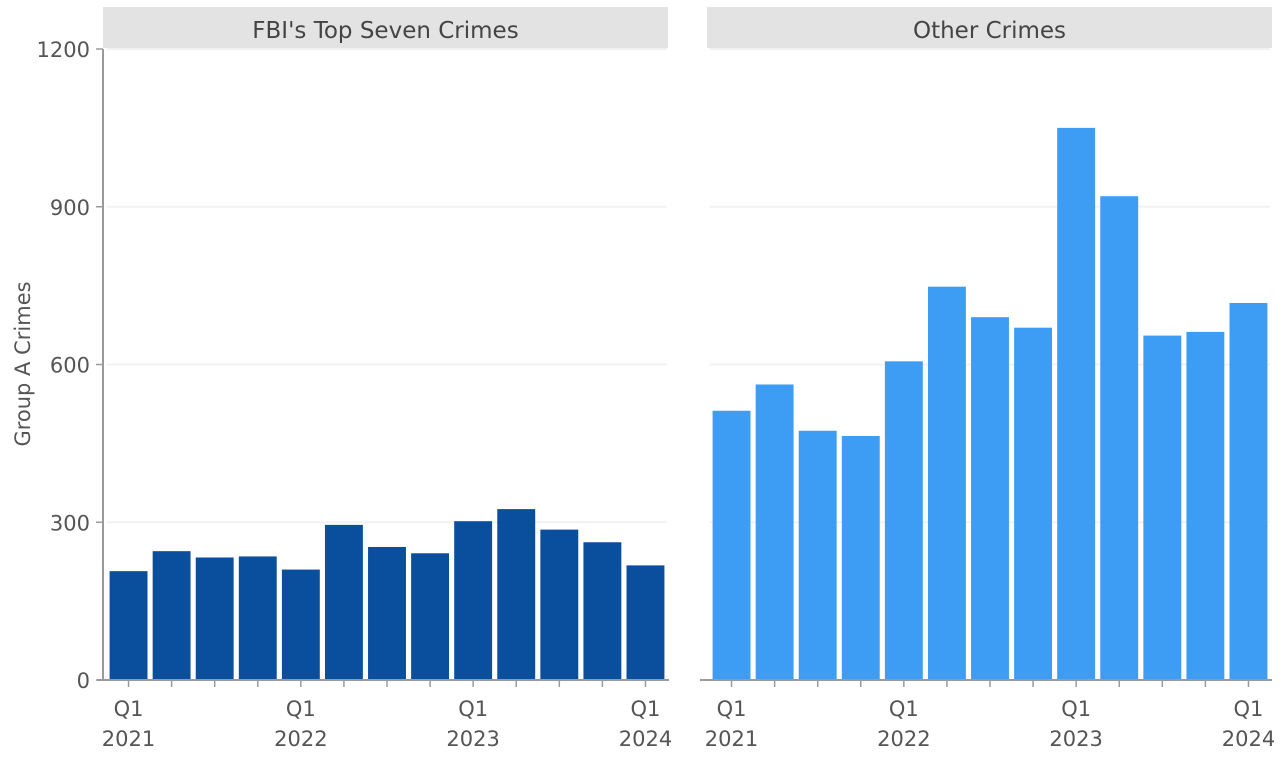 The width and height of the screenshot is (1284, 757). Describe the element at coordinates (1248, 739) in the screenshot. I see `x-tick-label-year-2-12: 2024` at that location.